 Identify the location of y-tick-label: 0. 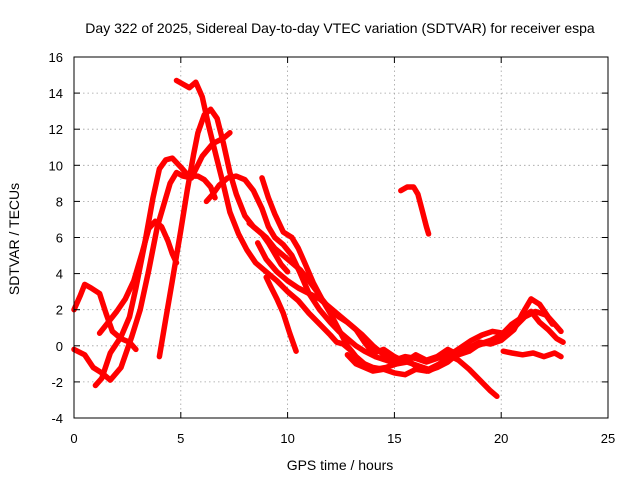
(59, 346).